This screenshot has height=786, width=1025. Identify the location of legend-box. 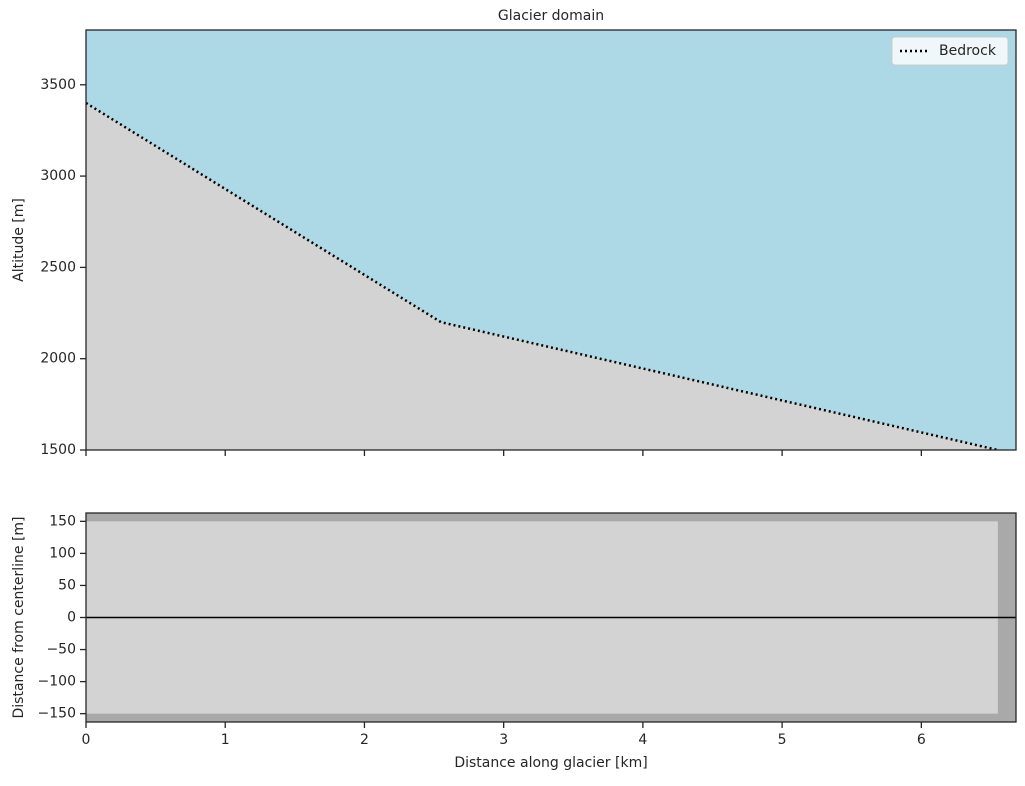
(950, 51).